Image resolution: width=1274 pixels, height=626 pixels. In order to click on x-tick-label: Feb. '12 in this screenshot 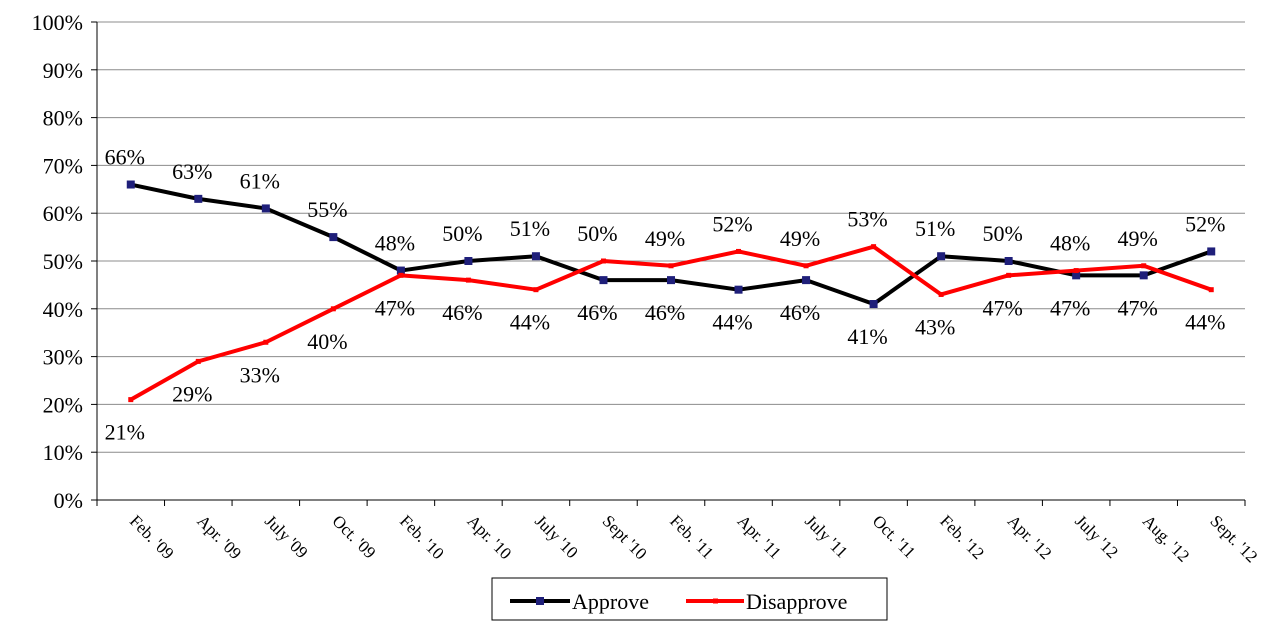, I will do `click(962, 537)`.